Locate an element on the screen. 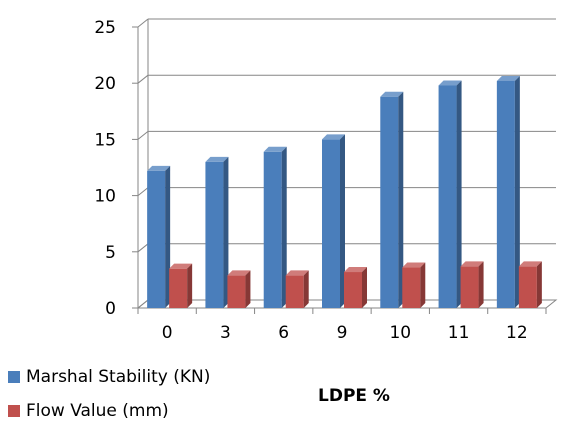 Image resolution: width=574 pixels, height=428 pixels. legend-label-stability: Marshal Stability (KN) is located at coordinates (118, 377).